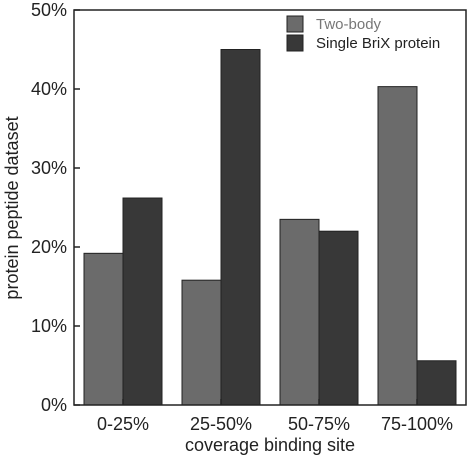 This screenshot has width=474, height=459. Describe the element at coordinates (221, 424) in the screenshot. I see `x-tick-label: 25-50%` at that location.